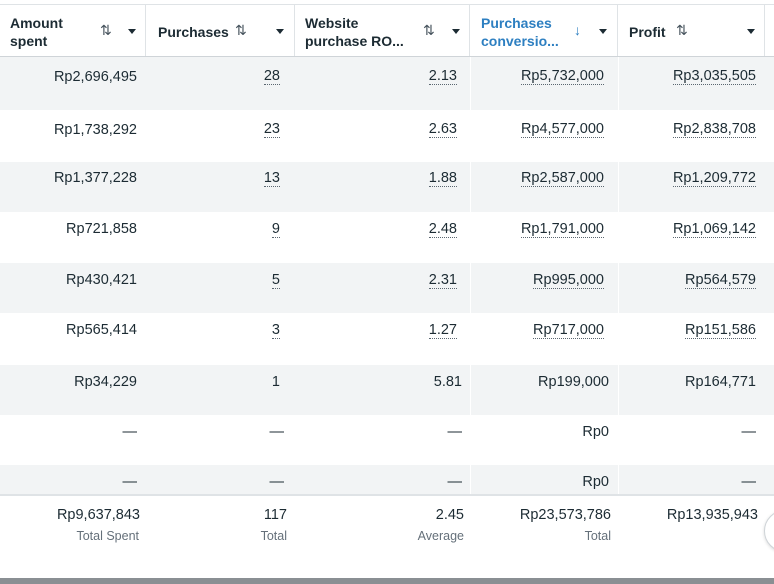 The image size is (774, 584). I want to click on cell-purchases-conversion-value: Rp4,577,000, so click(562, 129).